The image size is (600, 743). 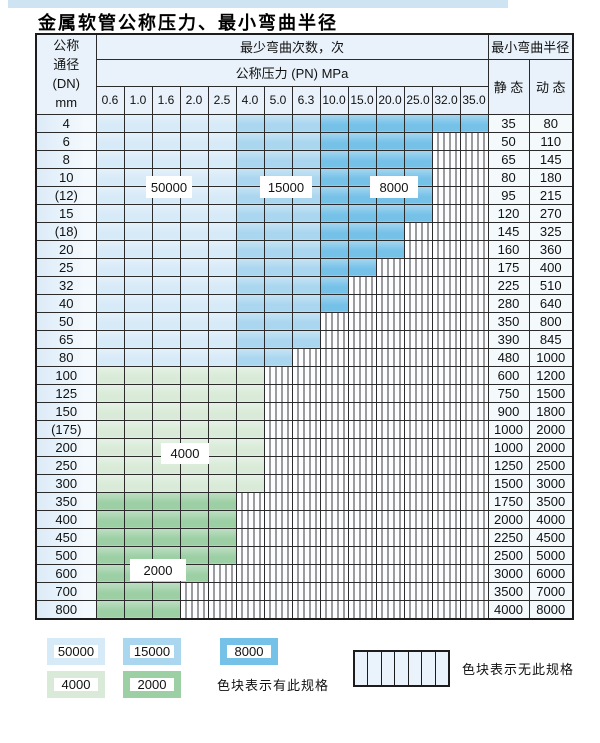 What do you see at coordinates (152, 684) in the screenshot?
I see `legend-swatch-2000: 2000` at bounding box center [152, 684].